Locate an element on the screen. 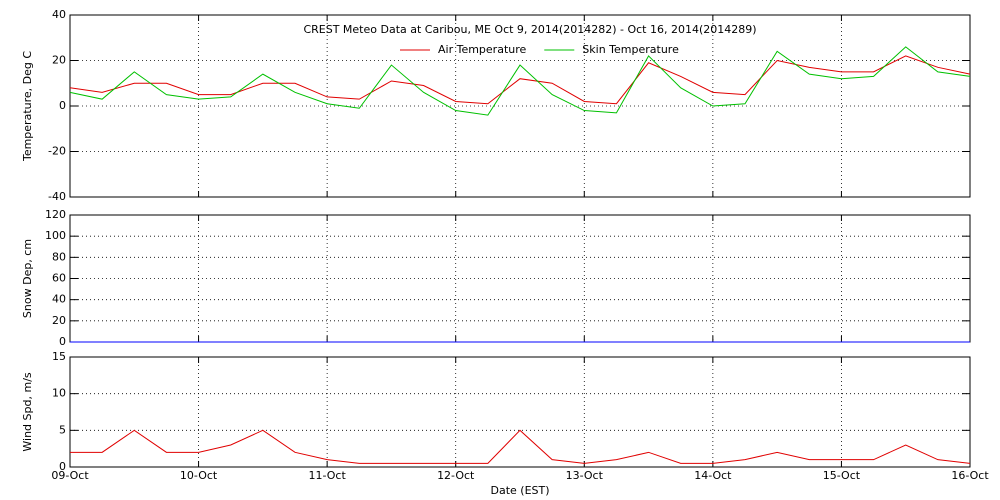 This screenshot has width=1000, height=500. y-tick-label: -20 is located at coordinates (57, 151).